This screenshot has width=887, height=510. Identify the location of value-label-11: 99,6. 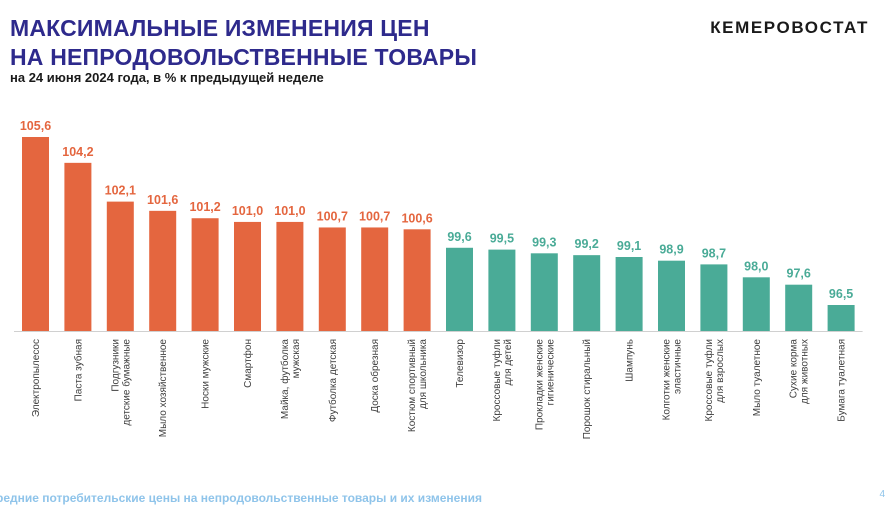
(459, 237).